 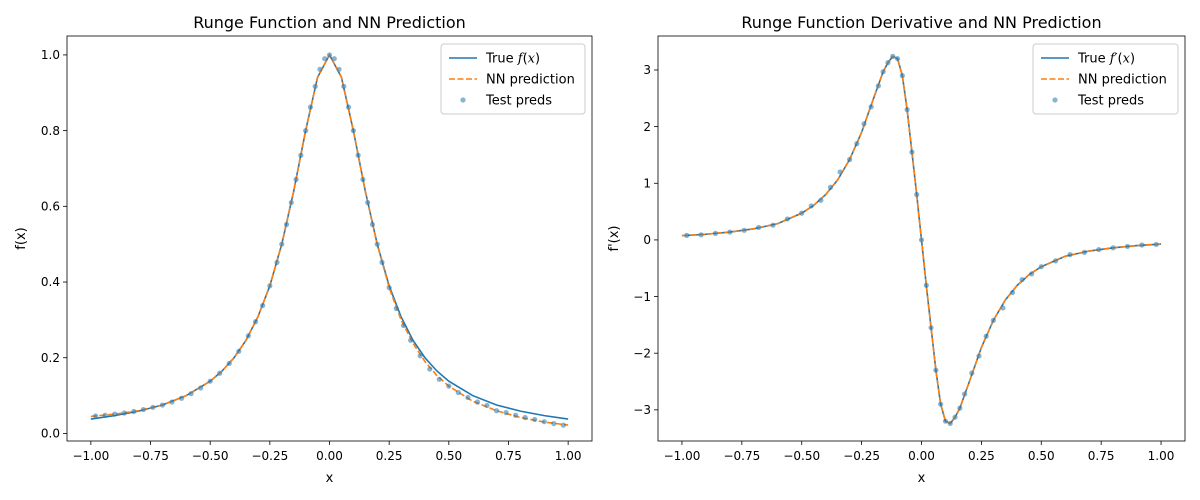 I want to click on chart-left-title: Runge Function and NN Prediction, so click(x=329, y=22).